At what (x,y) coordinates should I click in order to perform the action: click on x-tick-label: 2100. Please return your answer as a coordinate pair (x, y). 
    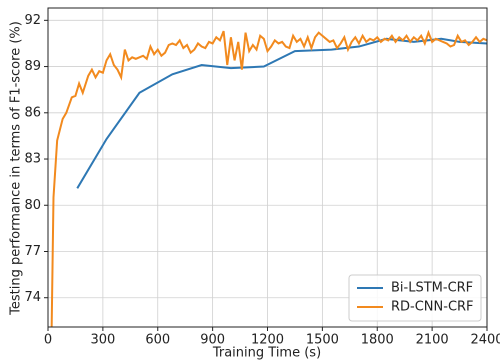
    Looking at the image, I should click on (432, 340).